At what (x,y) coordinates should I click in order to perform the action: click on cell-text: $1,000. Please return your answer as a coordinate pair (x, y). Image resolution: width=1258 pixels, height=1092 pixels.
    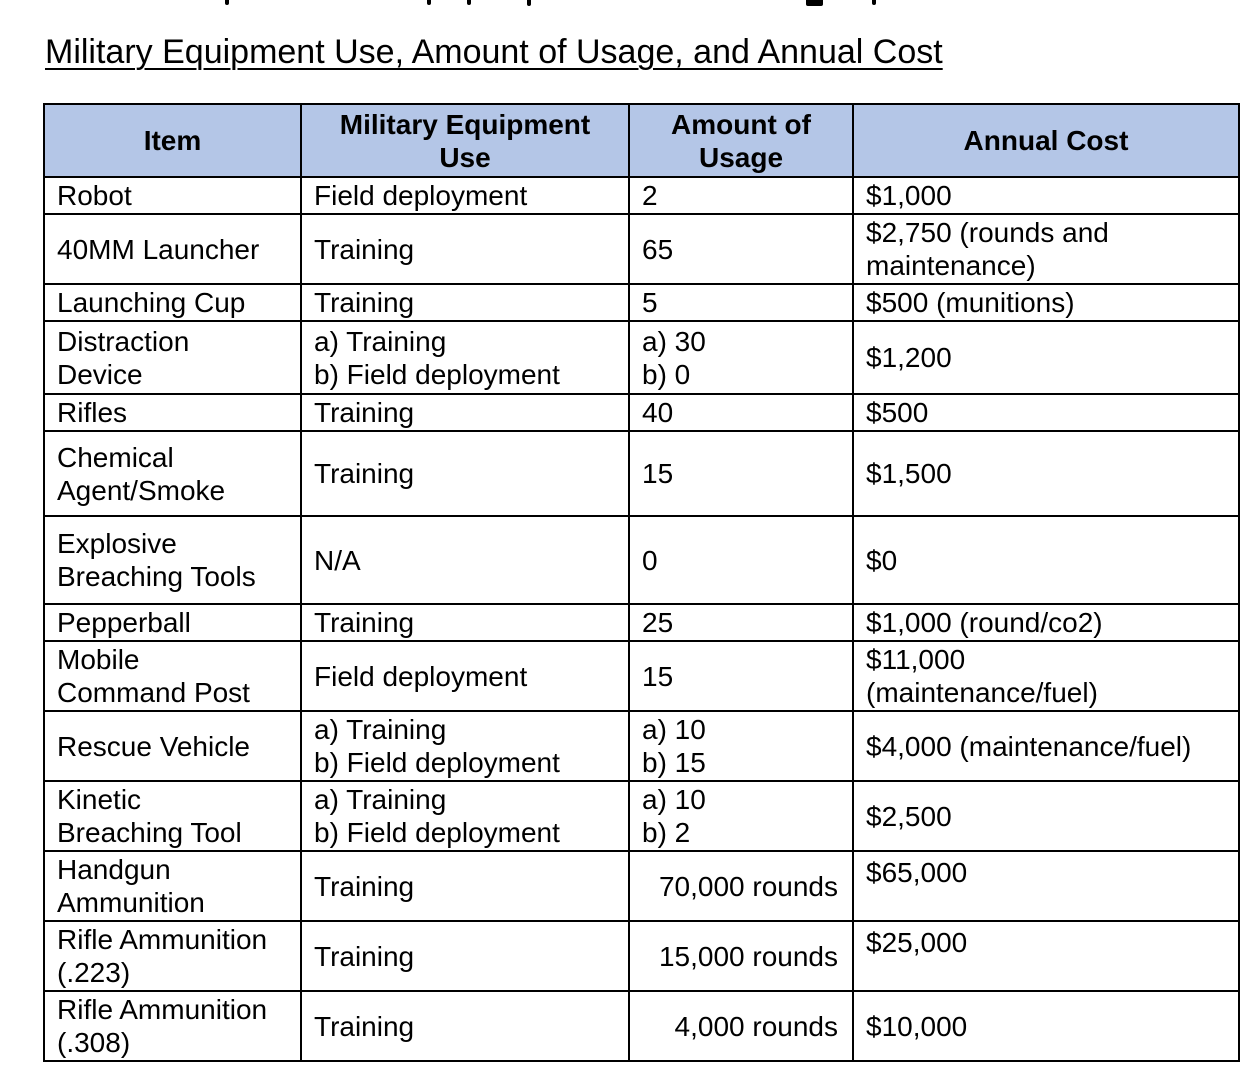
    Looking at the image, I should click on (909, 195).